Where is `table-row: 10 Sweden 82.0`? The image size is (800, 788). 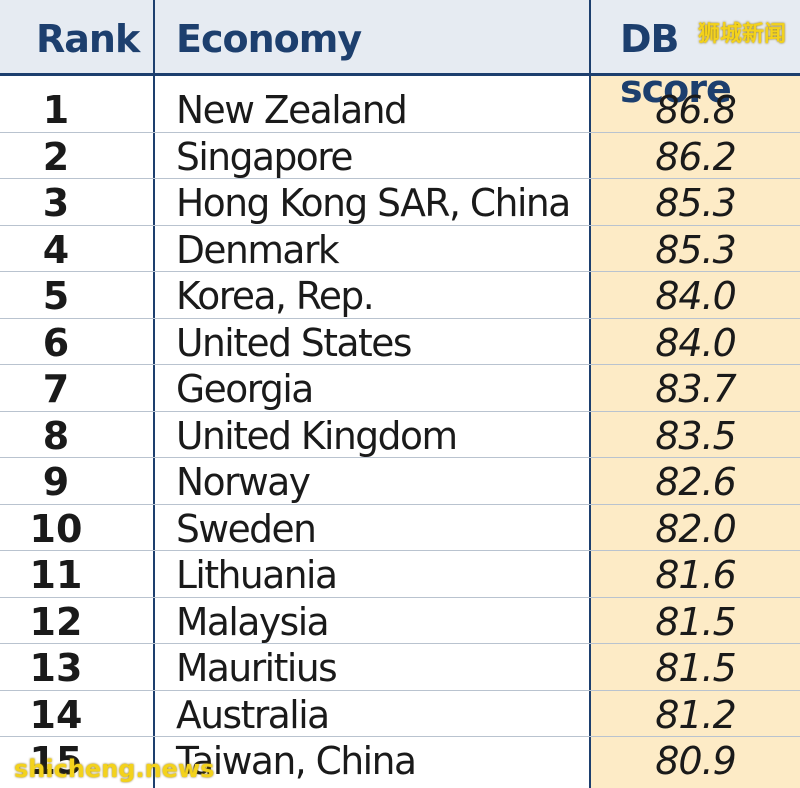
table-row: 10 Sweden 82.0 is located at coordinates (400, 528).